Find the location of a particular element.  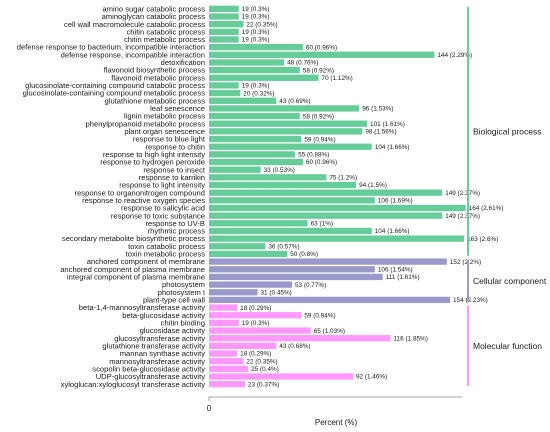

category-label: chitin binding is located at coordinates (183, 322).